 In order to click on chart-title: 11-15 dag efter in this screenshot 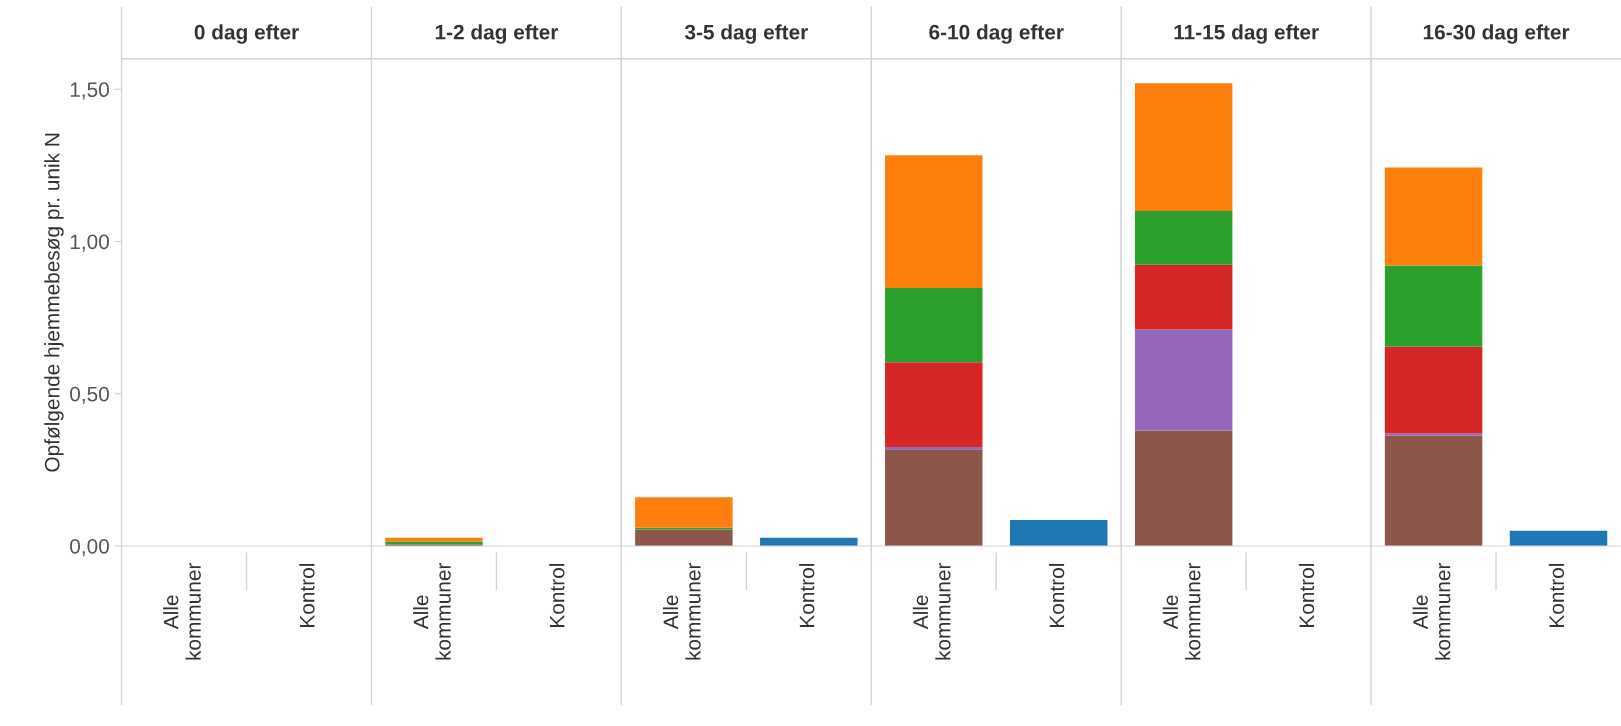, I will do `click(1246, 34)`.